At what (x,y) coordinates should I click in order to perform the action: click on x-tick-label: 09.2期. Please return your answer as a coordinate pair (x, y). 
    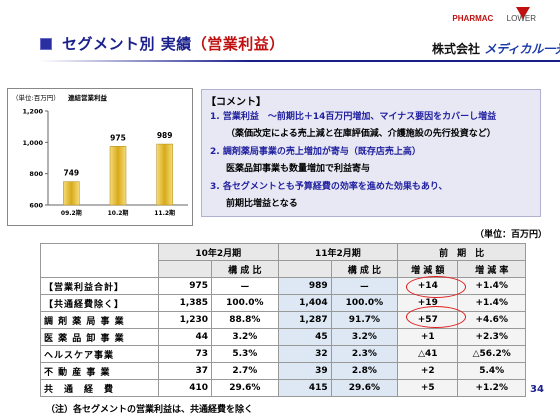
    Looking at the image, I should click on (71, 213).